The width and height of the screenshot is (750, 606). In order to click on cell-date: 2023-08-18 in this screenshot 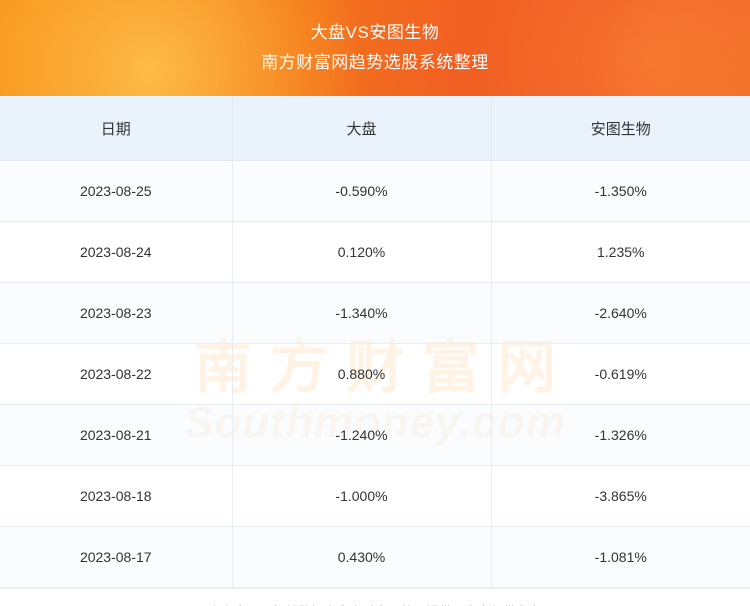, I will do `click(116, 496)`.